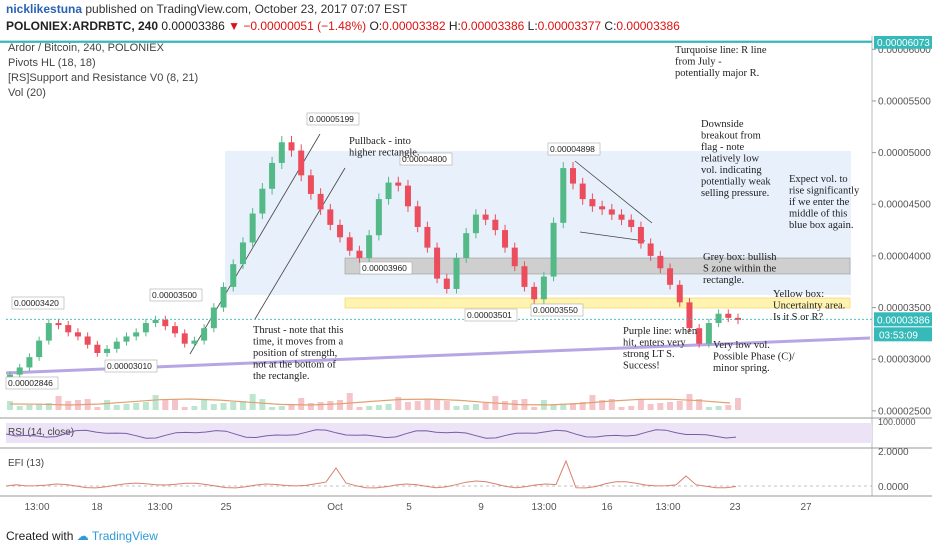 This screenshot has height=550, width=932. Describe the element at coordinates (384, 268) in the screenshot. I see `pivot-label: 0.00003960` at that location.